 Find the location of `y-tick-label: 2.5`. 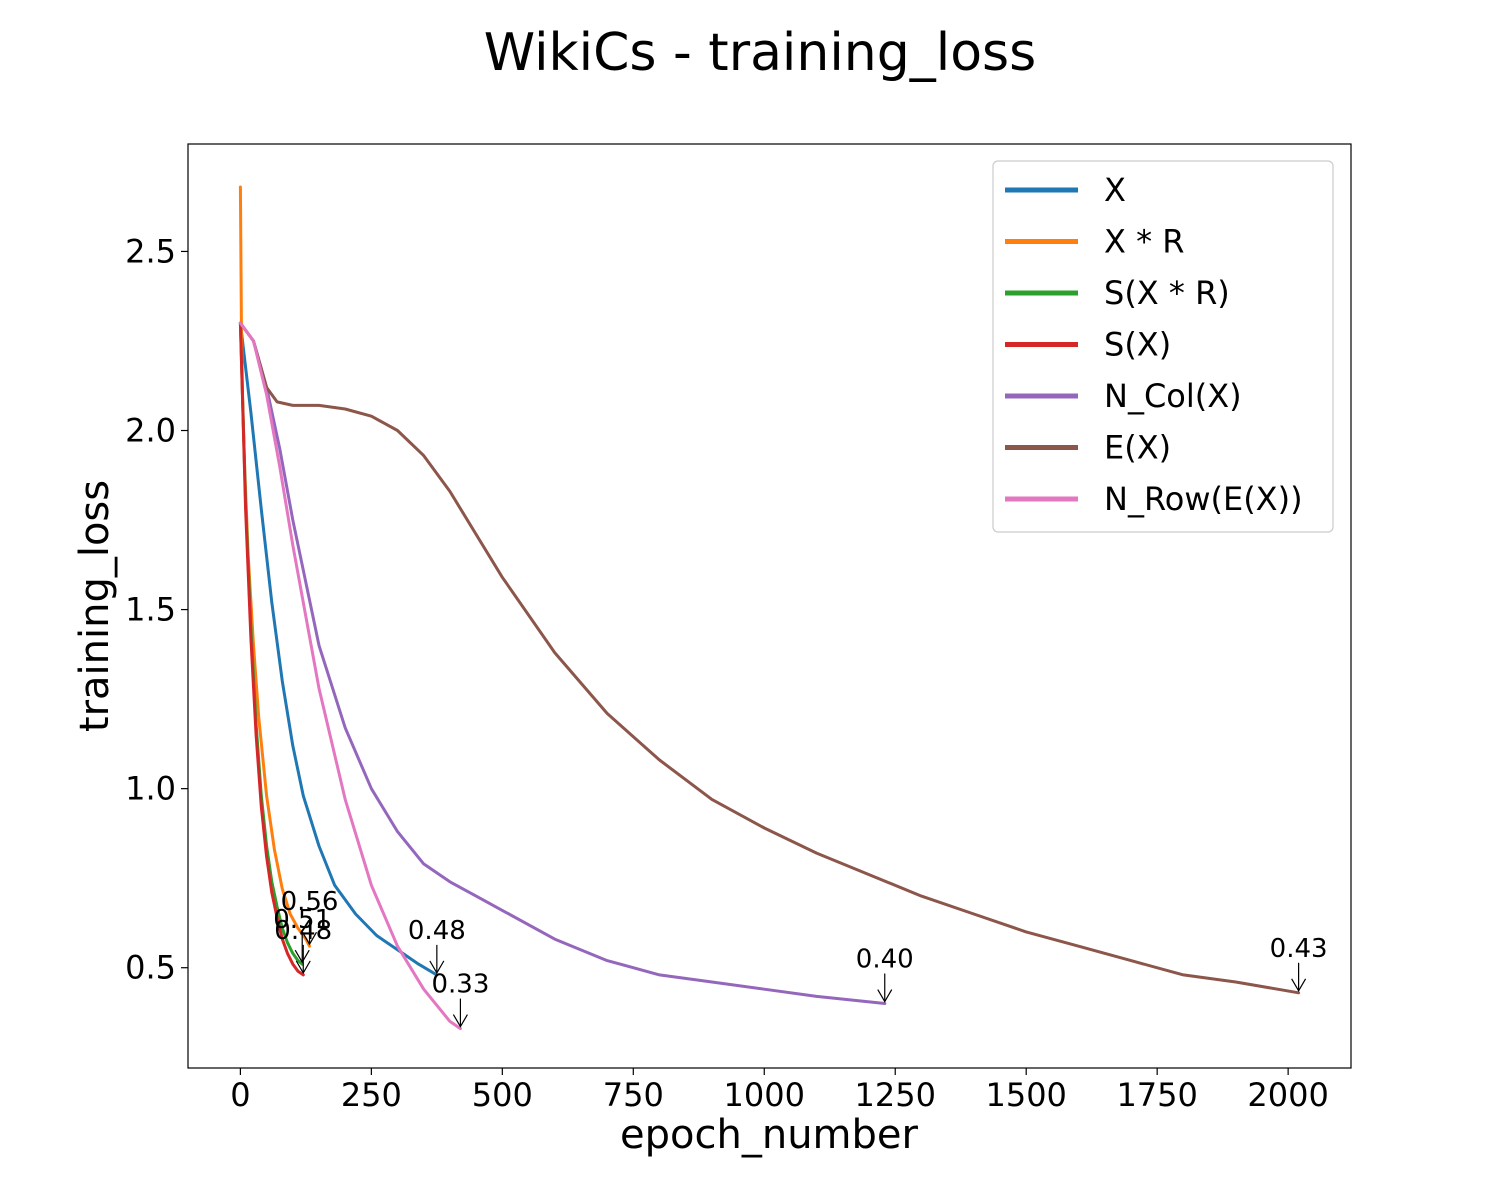

y-tick-label: 2.5 is located at coordinates (150, 251).